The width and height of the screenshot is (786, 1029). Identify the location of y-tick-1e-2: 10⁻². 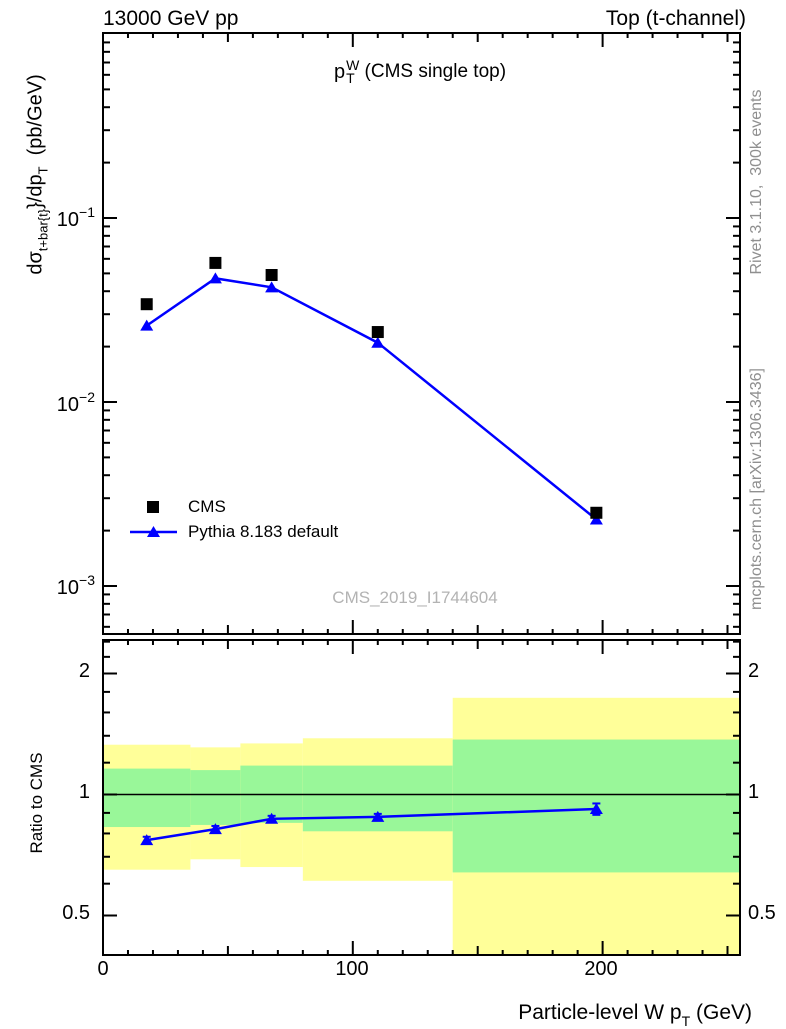
(76, 403).